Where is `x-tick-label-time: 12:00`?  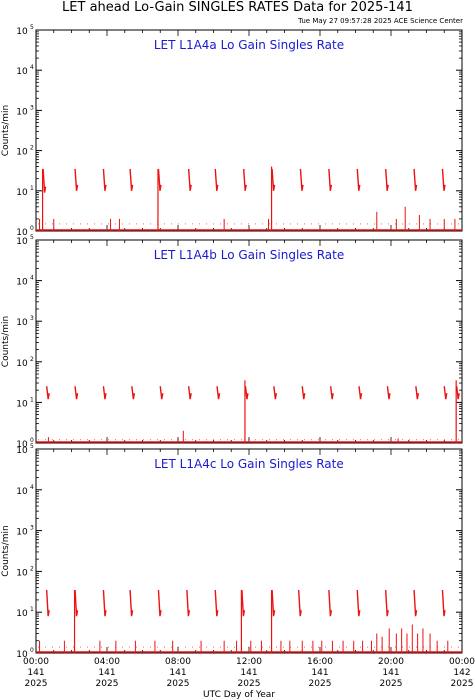 x-tick-label-time: 12:00 is located at coordinates (249, 662).